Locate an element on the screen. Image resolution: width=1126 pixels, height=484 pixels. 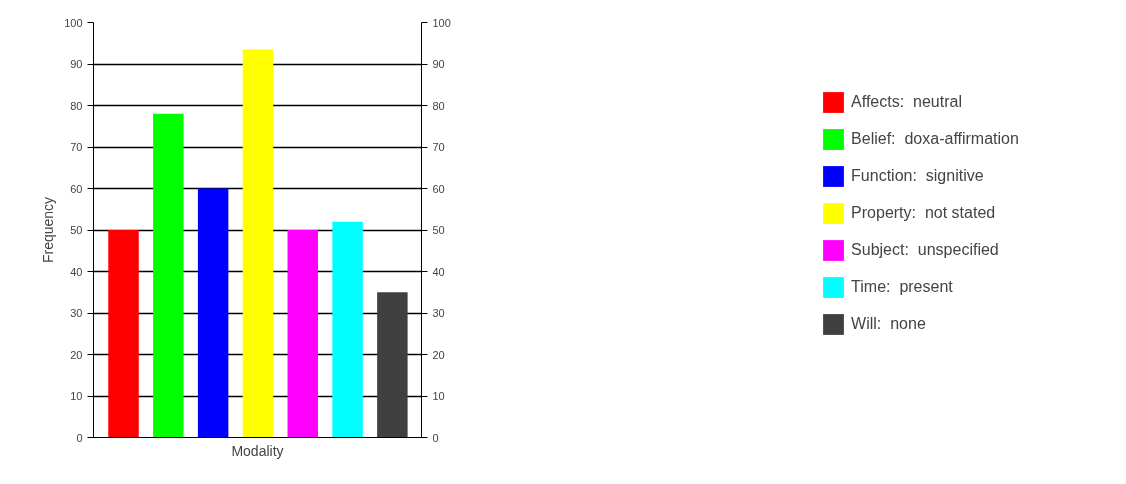
legend-label: Time: present is located at coordinates (902, 287).